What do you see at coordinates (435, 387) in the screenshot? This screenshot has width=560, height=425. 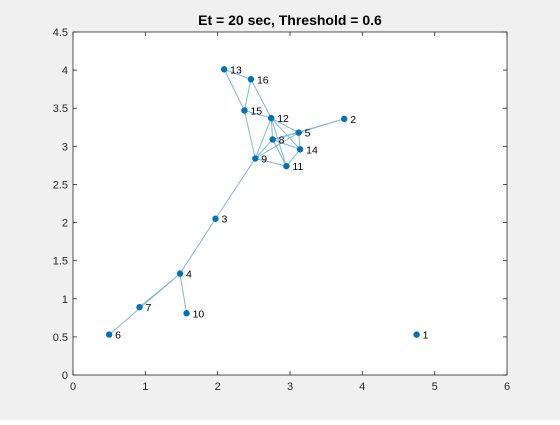 I see `x-tick-label: 5` at bounding box center [435, 387].